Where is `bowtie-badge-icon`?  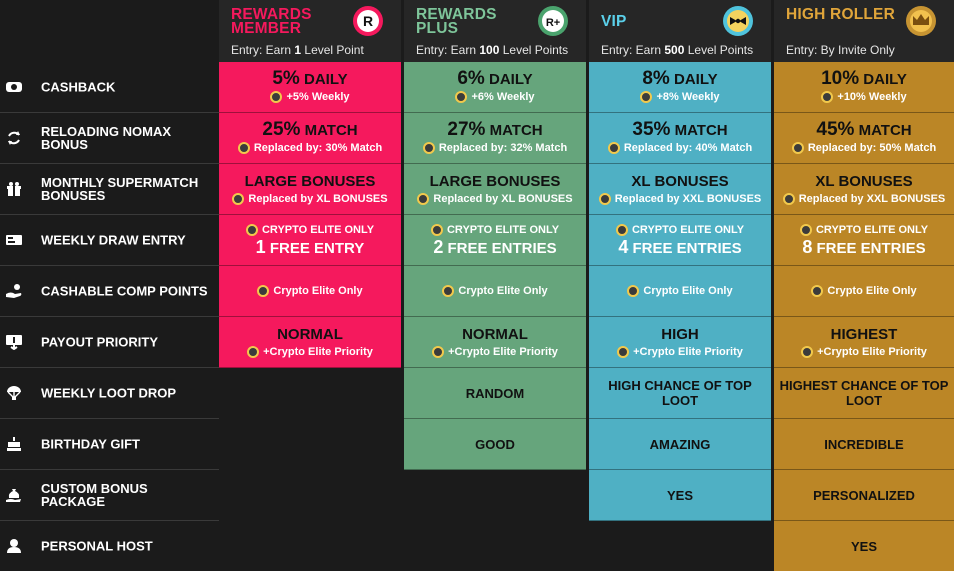 bowtie-badge-icon is located at coordinates (738, 21).